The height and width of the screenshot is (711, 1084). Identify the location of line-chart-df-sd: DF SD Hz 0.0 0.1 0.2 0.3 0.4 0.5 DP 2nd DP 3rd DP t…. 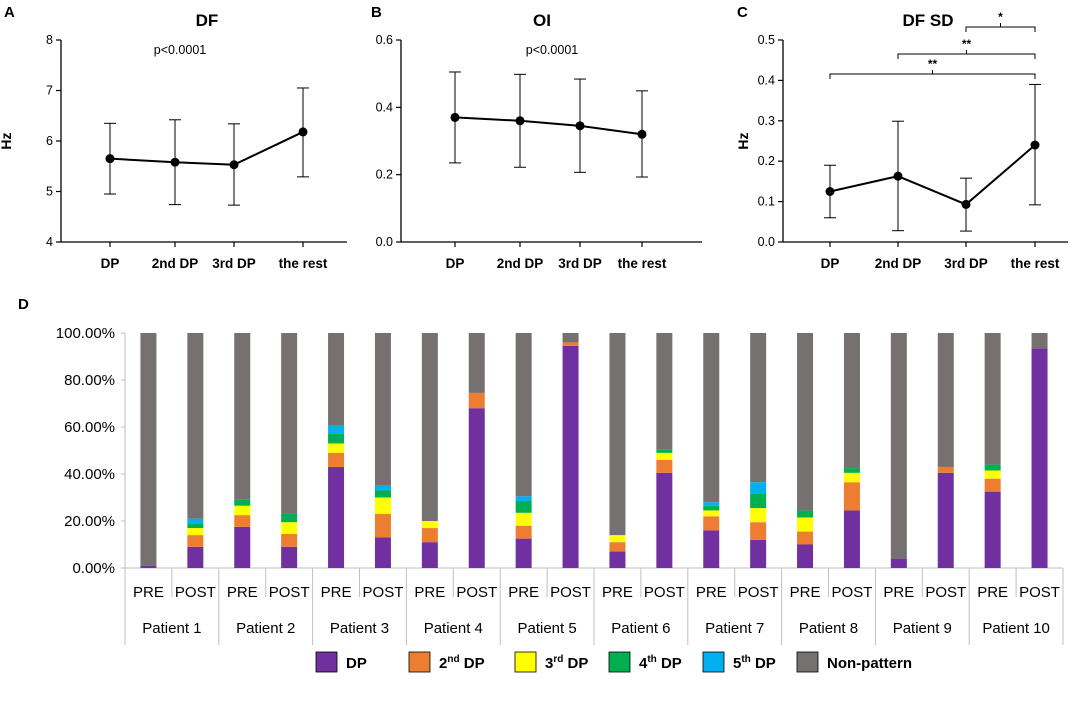
(901, 140).